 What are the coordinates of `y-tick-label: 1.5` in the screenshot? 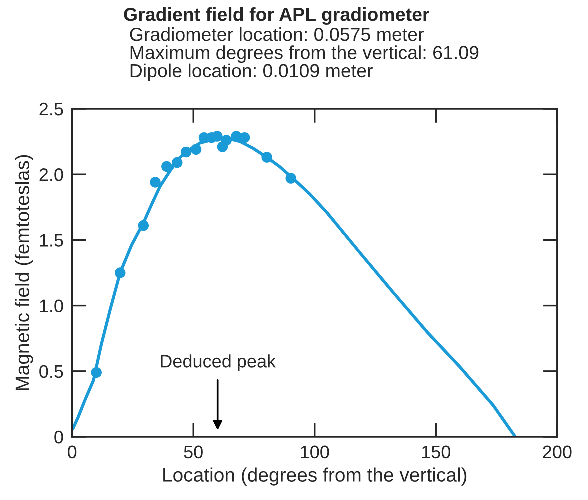 It's located at (52, 240).